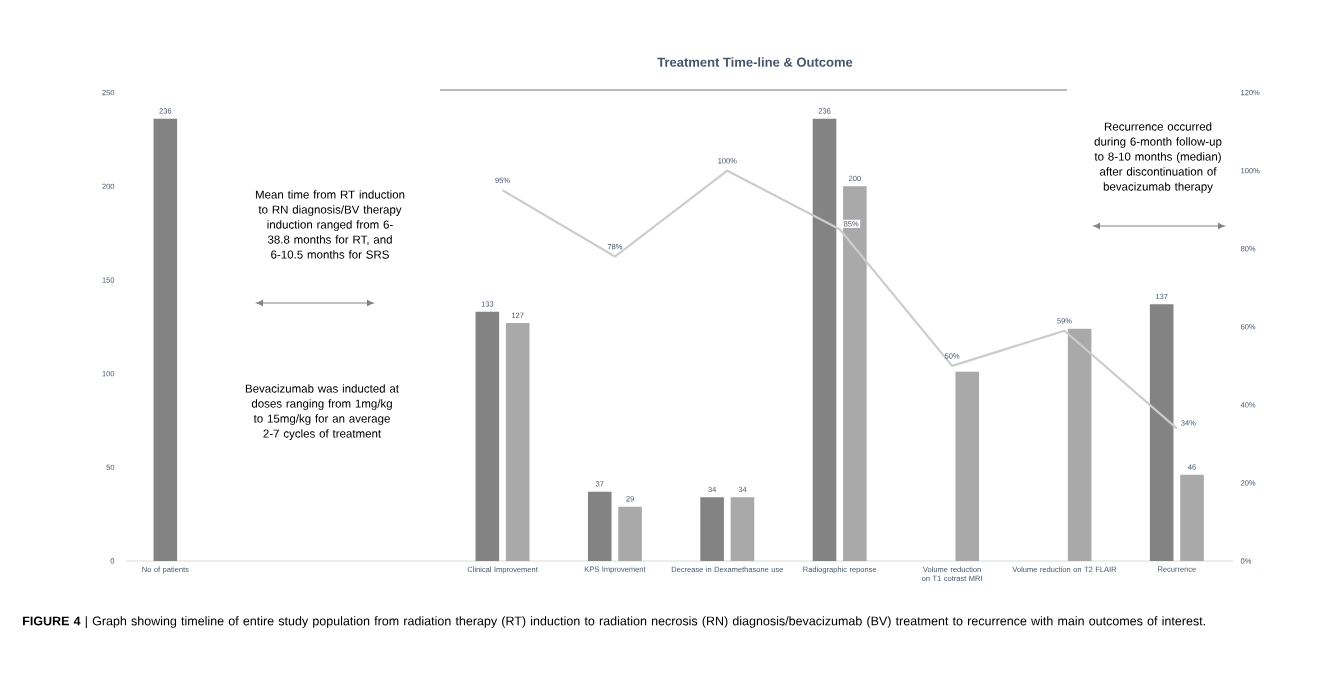  What do you see at coordinates (614, 622) in the screenshot?
I see `text: FIGURE 4 | Graph showing timeline of entire study population from radiation therapy (RT) induction to radiation necrosis (RN) diagnosis/bevacizumab (BV) treatment to recurrence with main outcomes of interest.` at bounding box center [614, 622].